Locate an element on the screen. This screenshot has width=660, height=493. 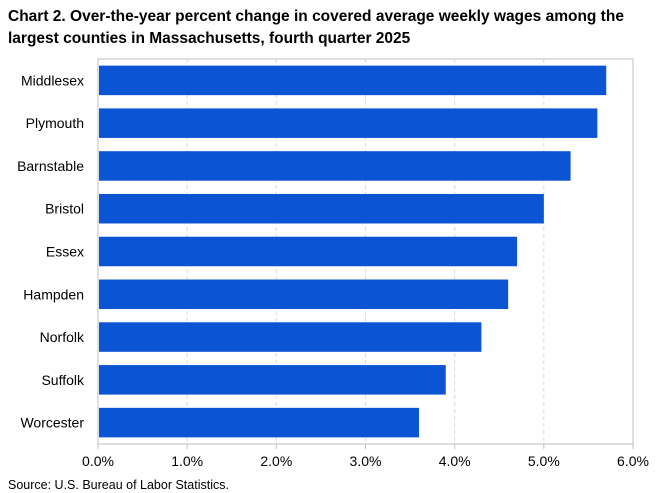
bar-norfolk is located at coordinates (290, 337).